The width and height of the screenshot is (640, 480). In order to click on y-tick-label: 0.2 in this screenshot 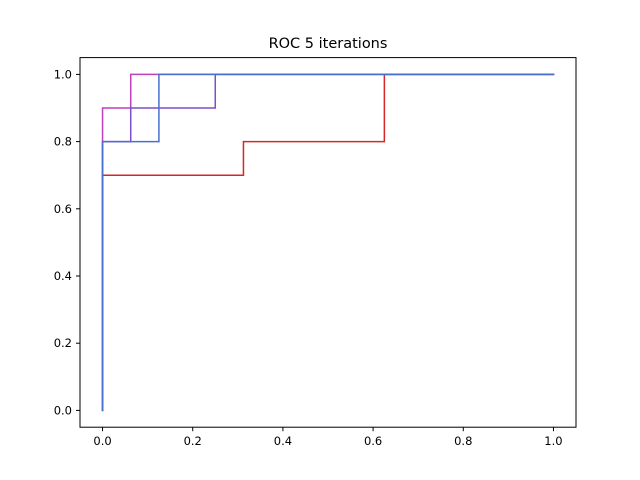, I will do `click(63, 343)`.